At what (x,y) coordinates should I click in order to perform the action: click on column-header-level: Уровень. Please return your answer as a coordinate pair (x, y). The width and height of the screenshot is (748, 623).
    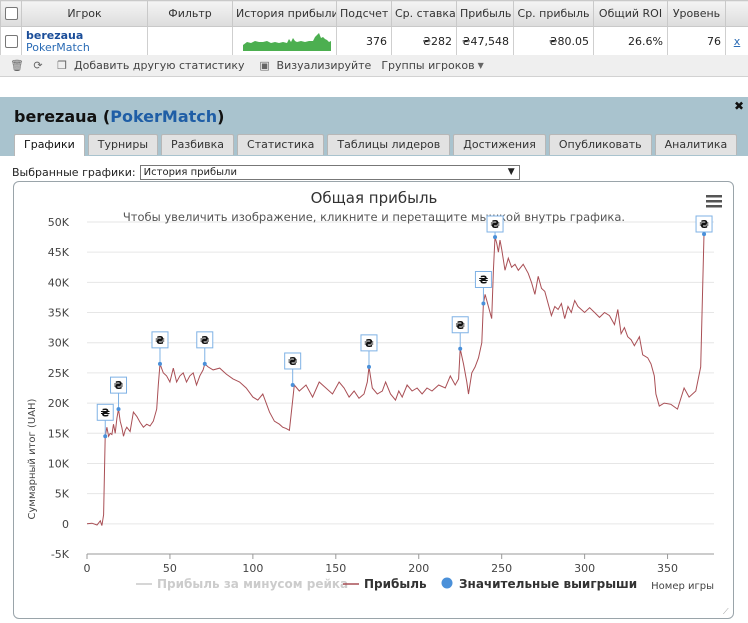
    Looking at the image, I should click on (696, 13).